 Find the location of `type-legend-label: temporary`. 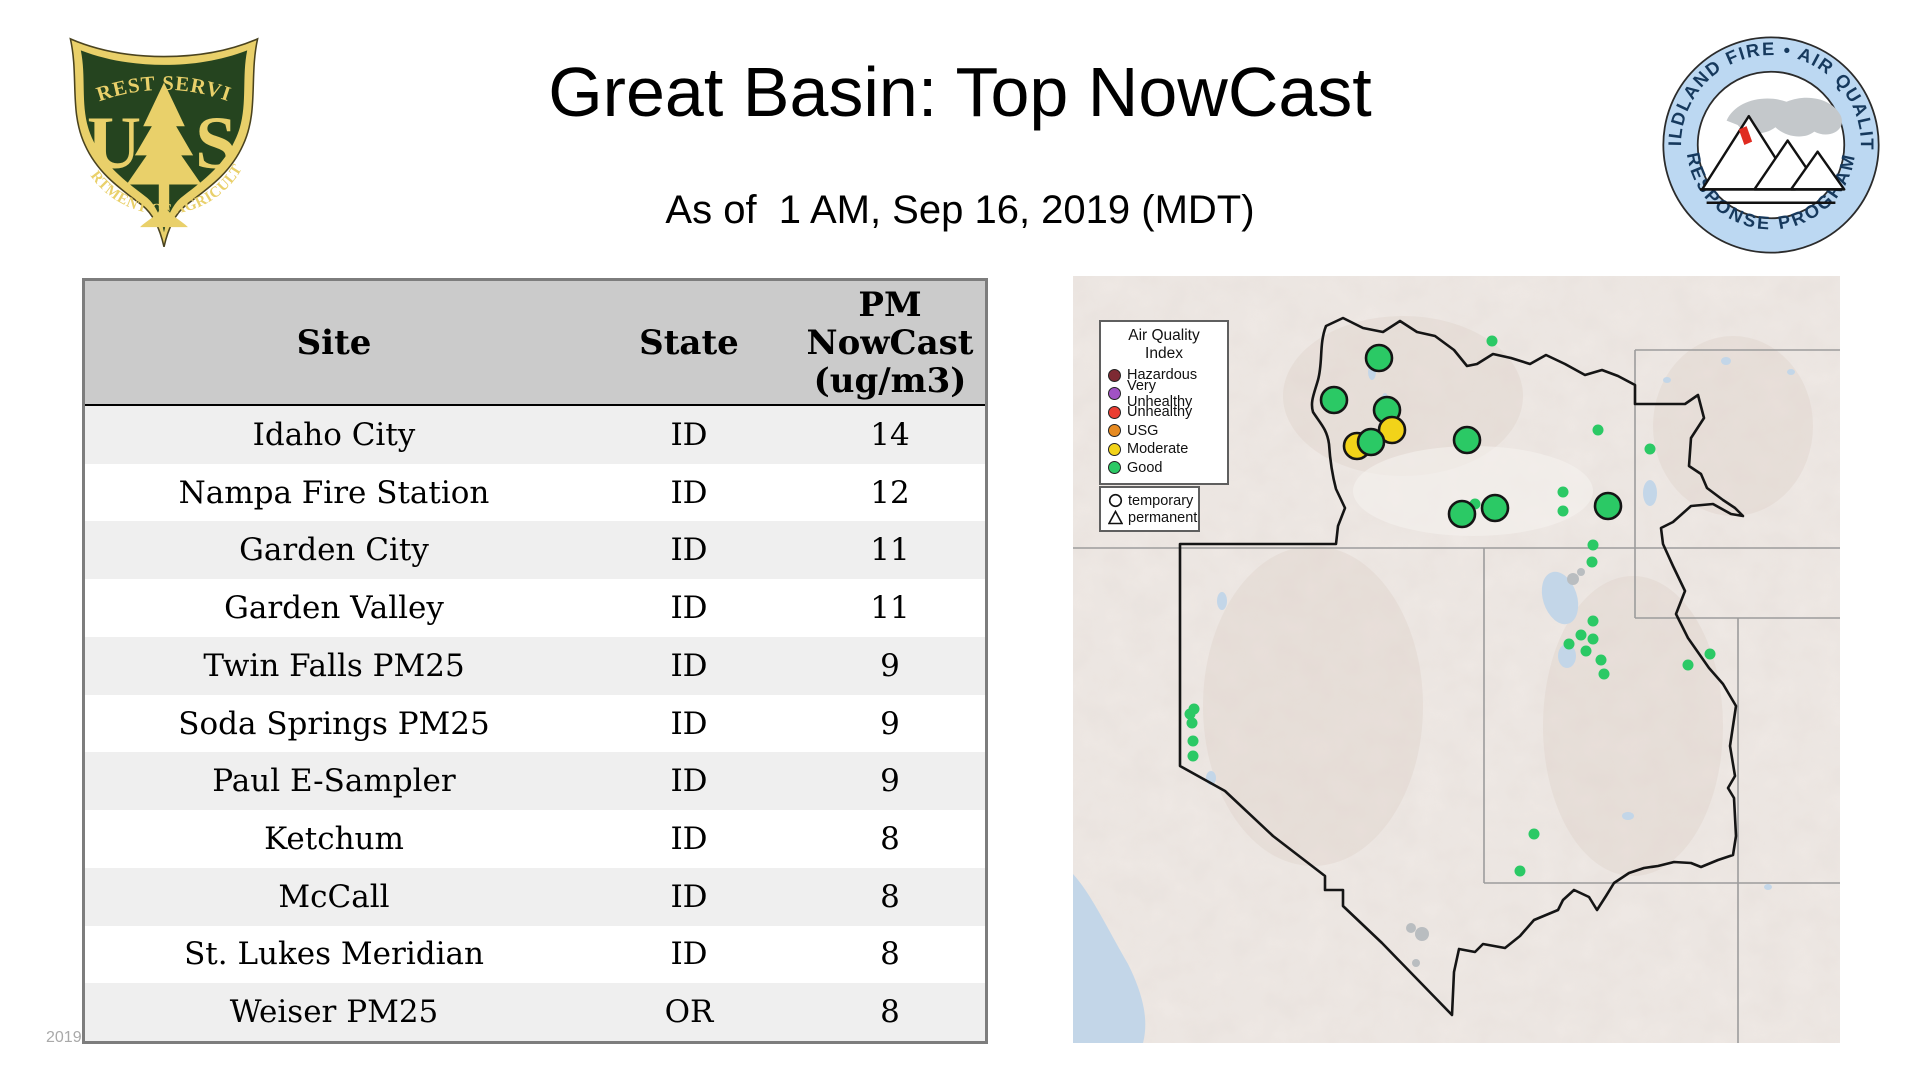

type-legend-label: temporary is located at coordinates (1161, 500).